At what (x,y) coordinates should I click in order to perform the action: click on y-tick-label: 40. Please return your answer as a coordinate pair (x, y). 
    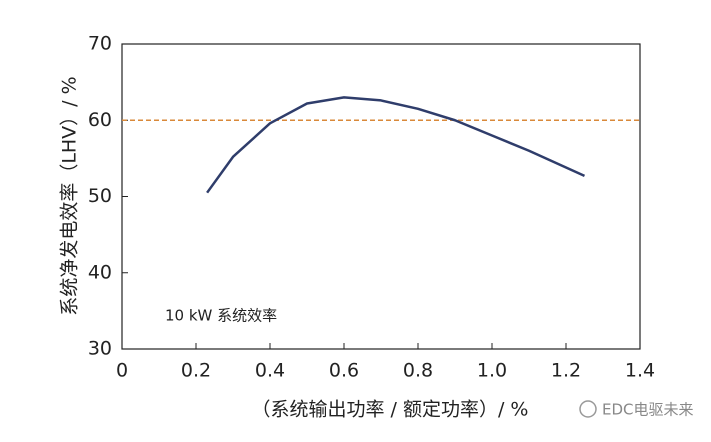
    Looking at the image, I should click on (100, 272).